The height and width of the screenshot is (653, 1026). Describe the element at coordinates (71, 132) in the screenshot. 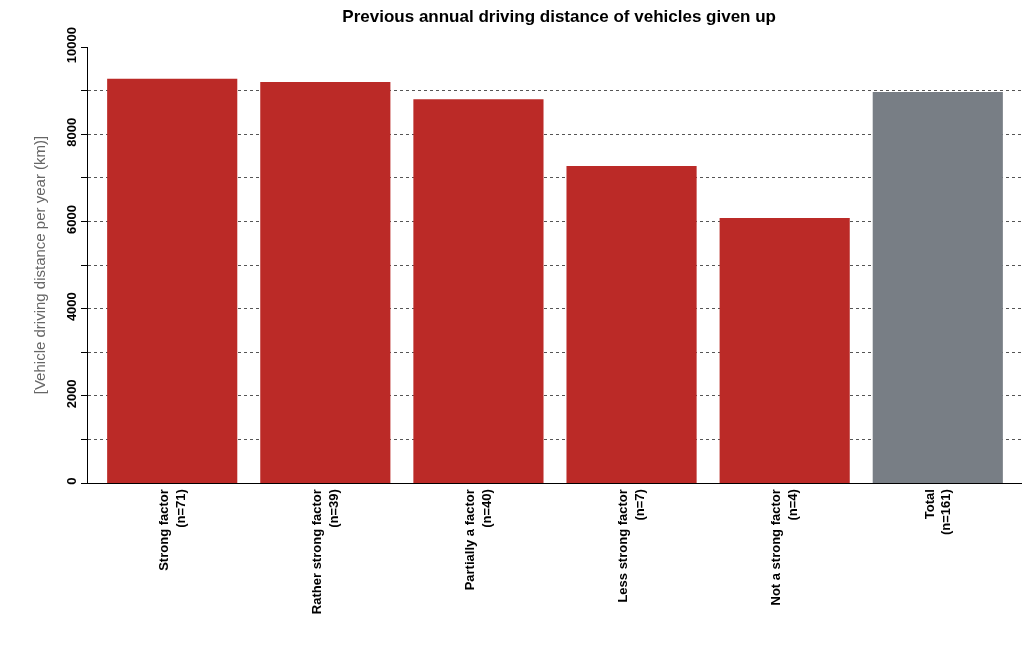

I see `y-tick-label: 8000` at that location.